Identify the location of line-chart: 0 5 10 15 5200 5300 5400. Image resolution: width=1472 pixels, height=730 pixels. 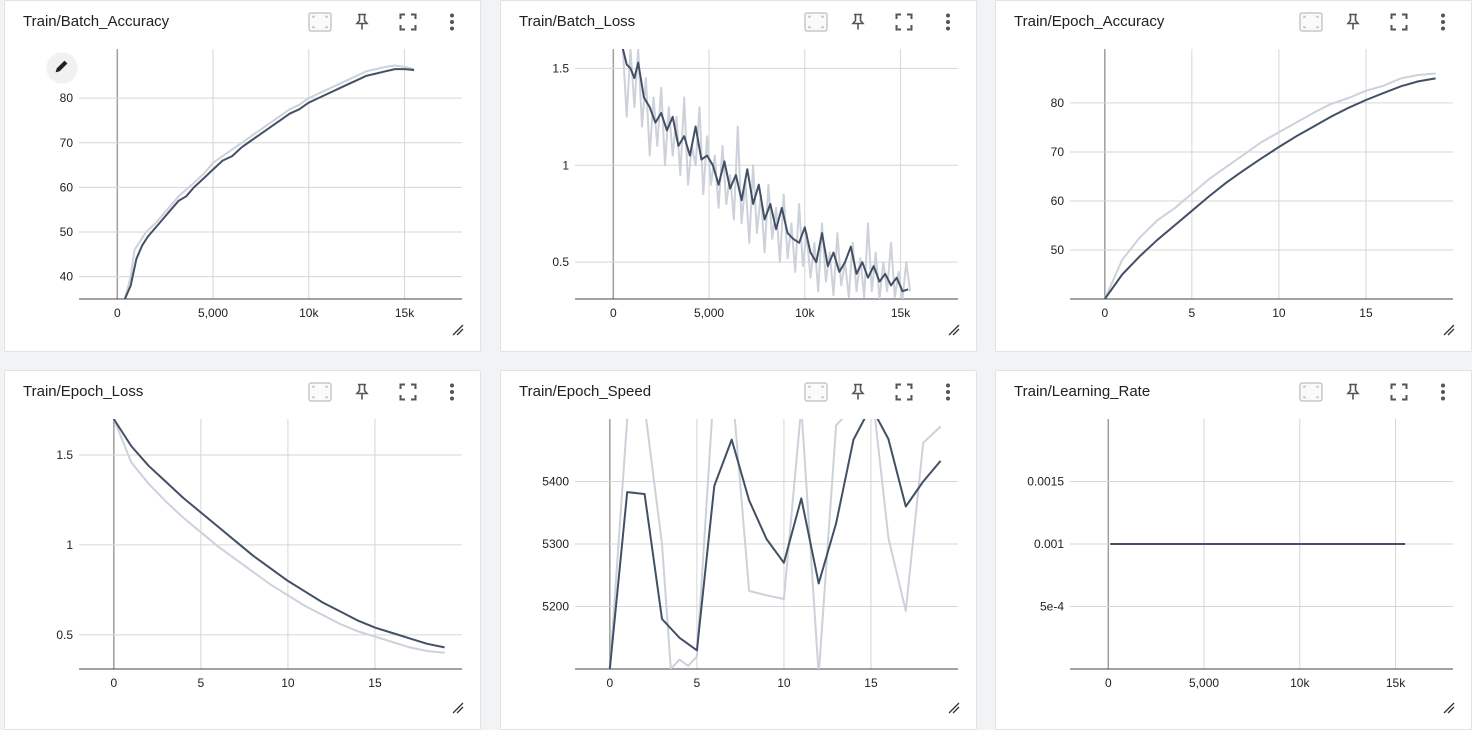
(750, 554).